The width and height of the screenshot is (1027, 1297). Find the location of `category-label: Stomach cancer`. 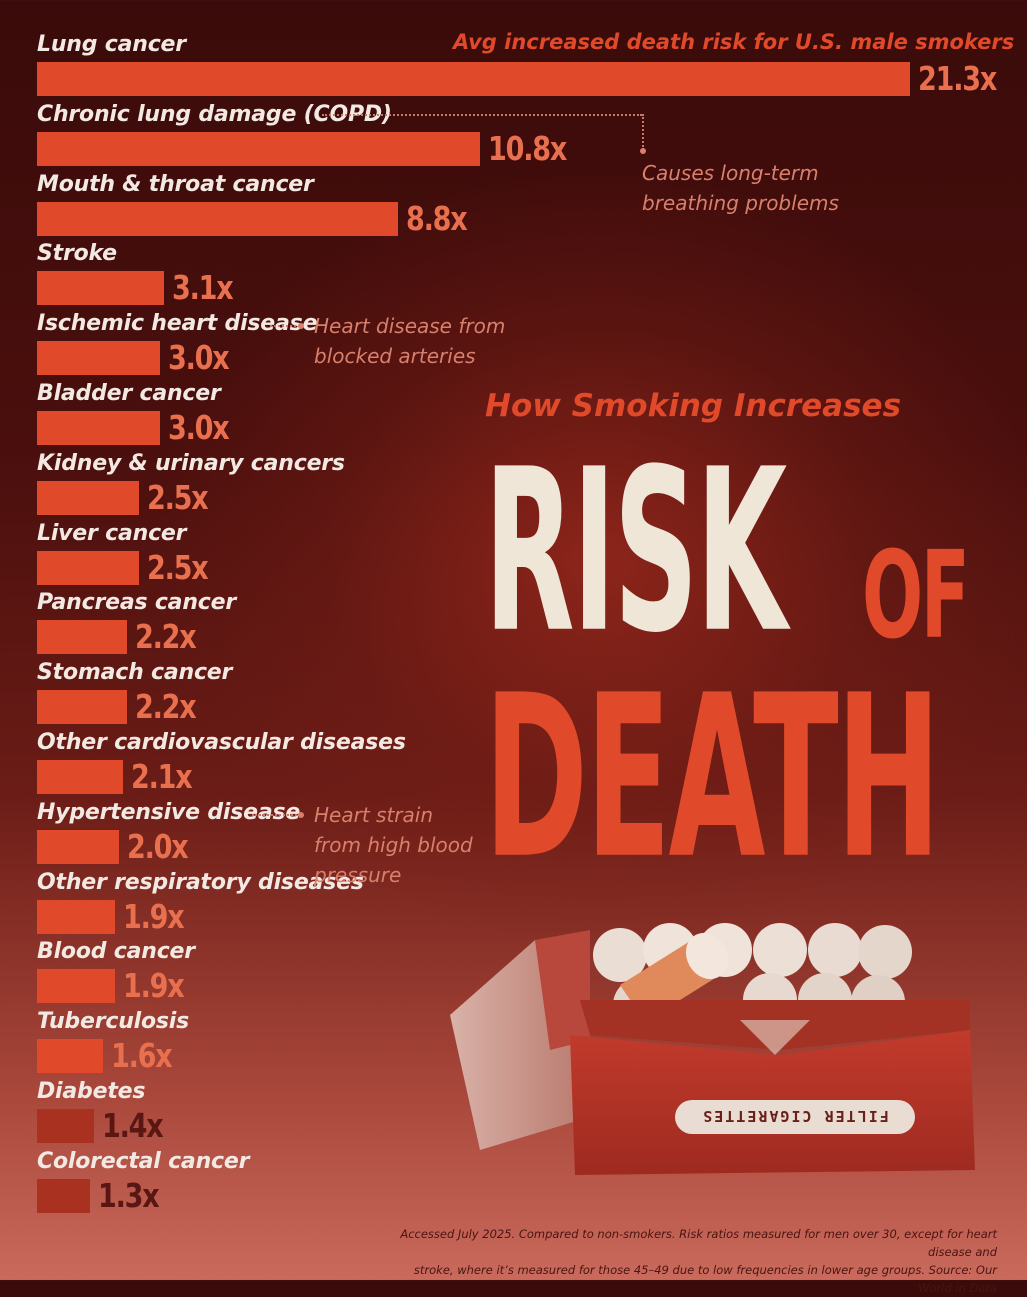

category-label: Stomach cancer is located at coordinates (135, 673).